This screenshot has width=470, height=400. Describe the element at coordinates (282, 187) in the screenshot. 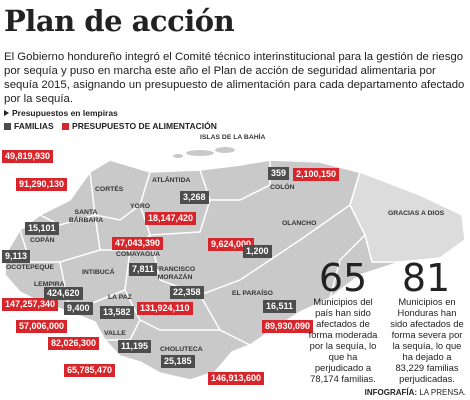

I see `department-label: COLÓN` at that location.